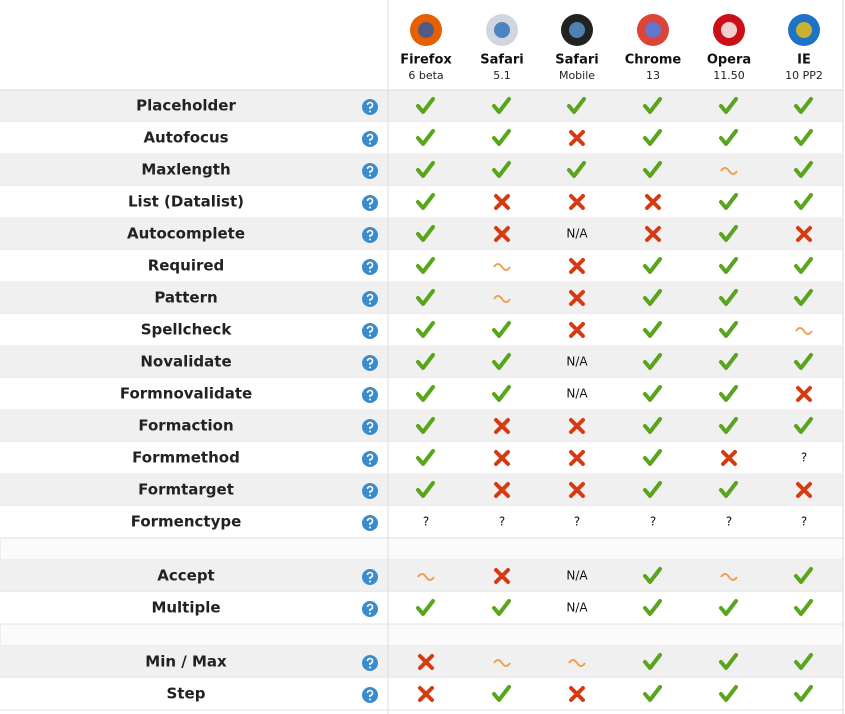 The height and width of the screenshot is (714, 845). I want to click on browser-version: 10 PP2, so click(804, 75).